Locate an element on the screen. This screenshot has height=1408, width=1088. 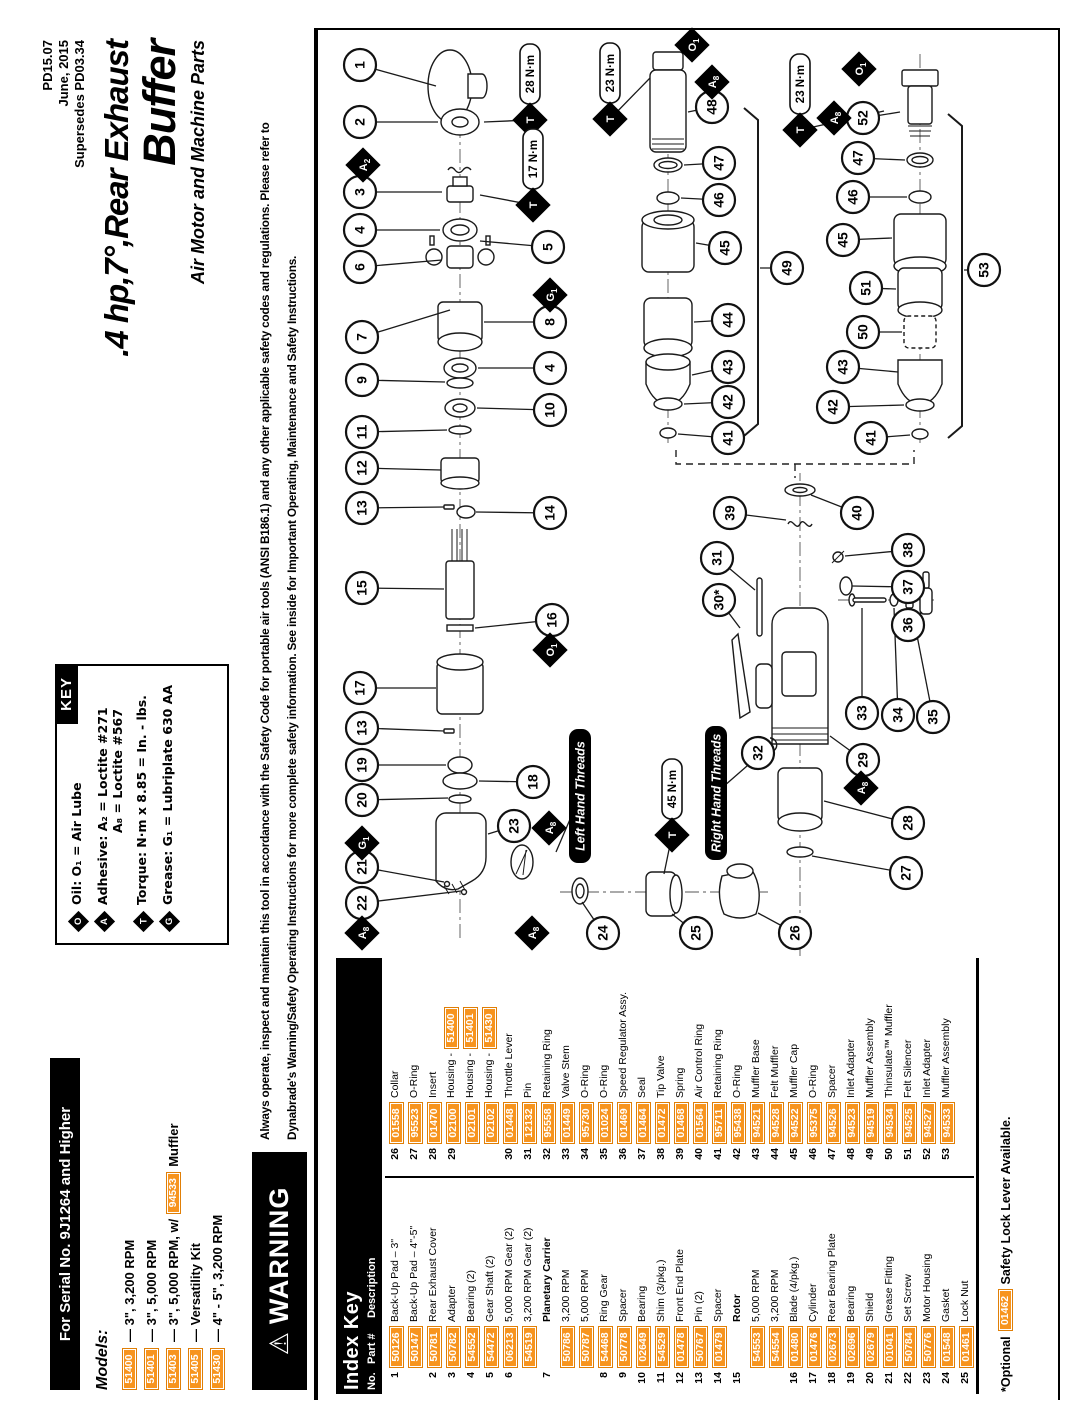
row-number: 41 is located at coordinates (717, 1154).